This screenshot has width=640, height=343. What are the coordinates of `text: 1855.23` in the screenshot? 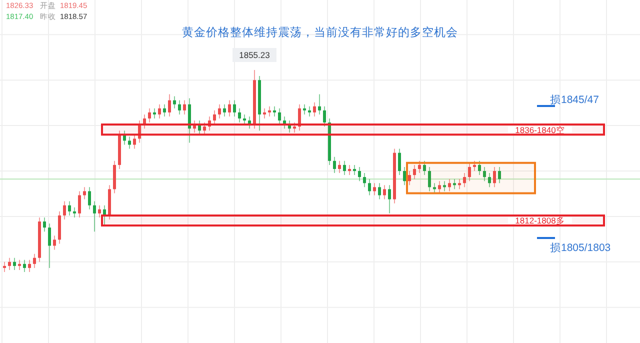 It's located at (254, 55).